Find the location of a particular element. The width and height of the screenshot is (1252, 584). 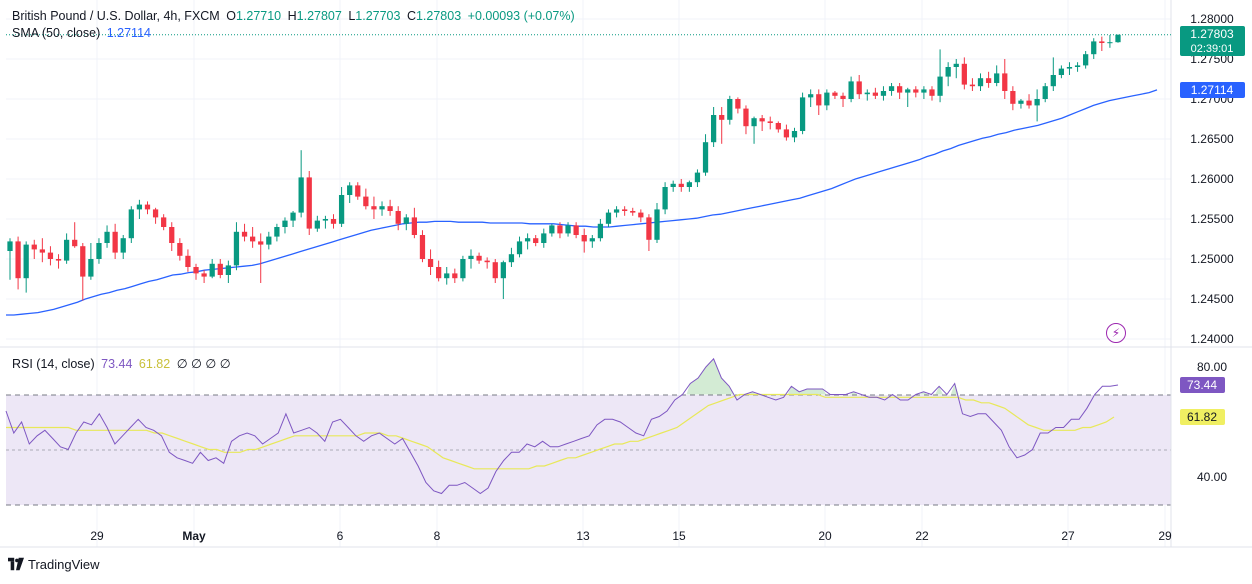

time-tick-label: 8 is located at coordinates (437, 536).